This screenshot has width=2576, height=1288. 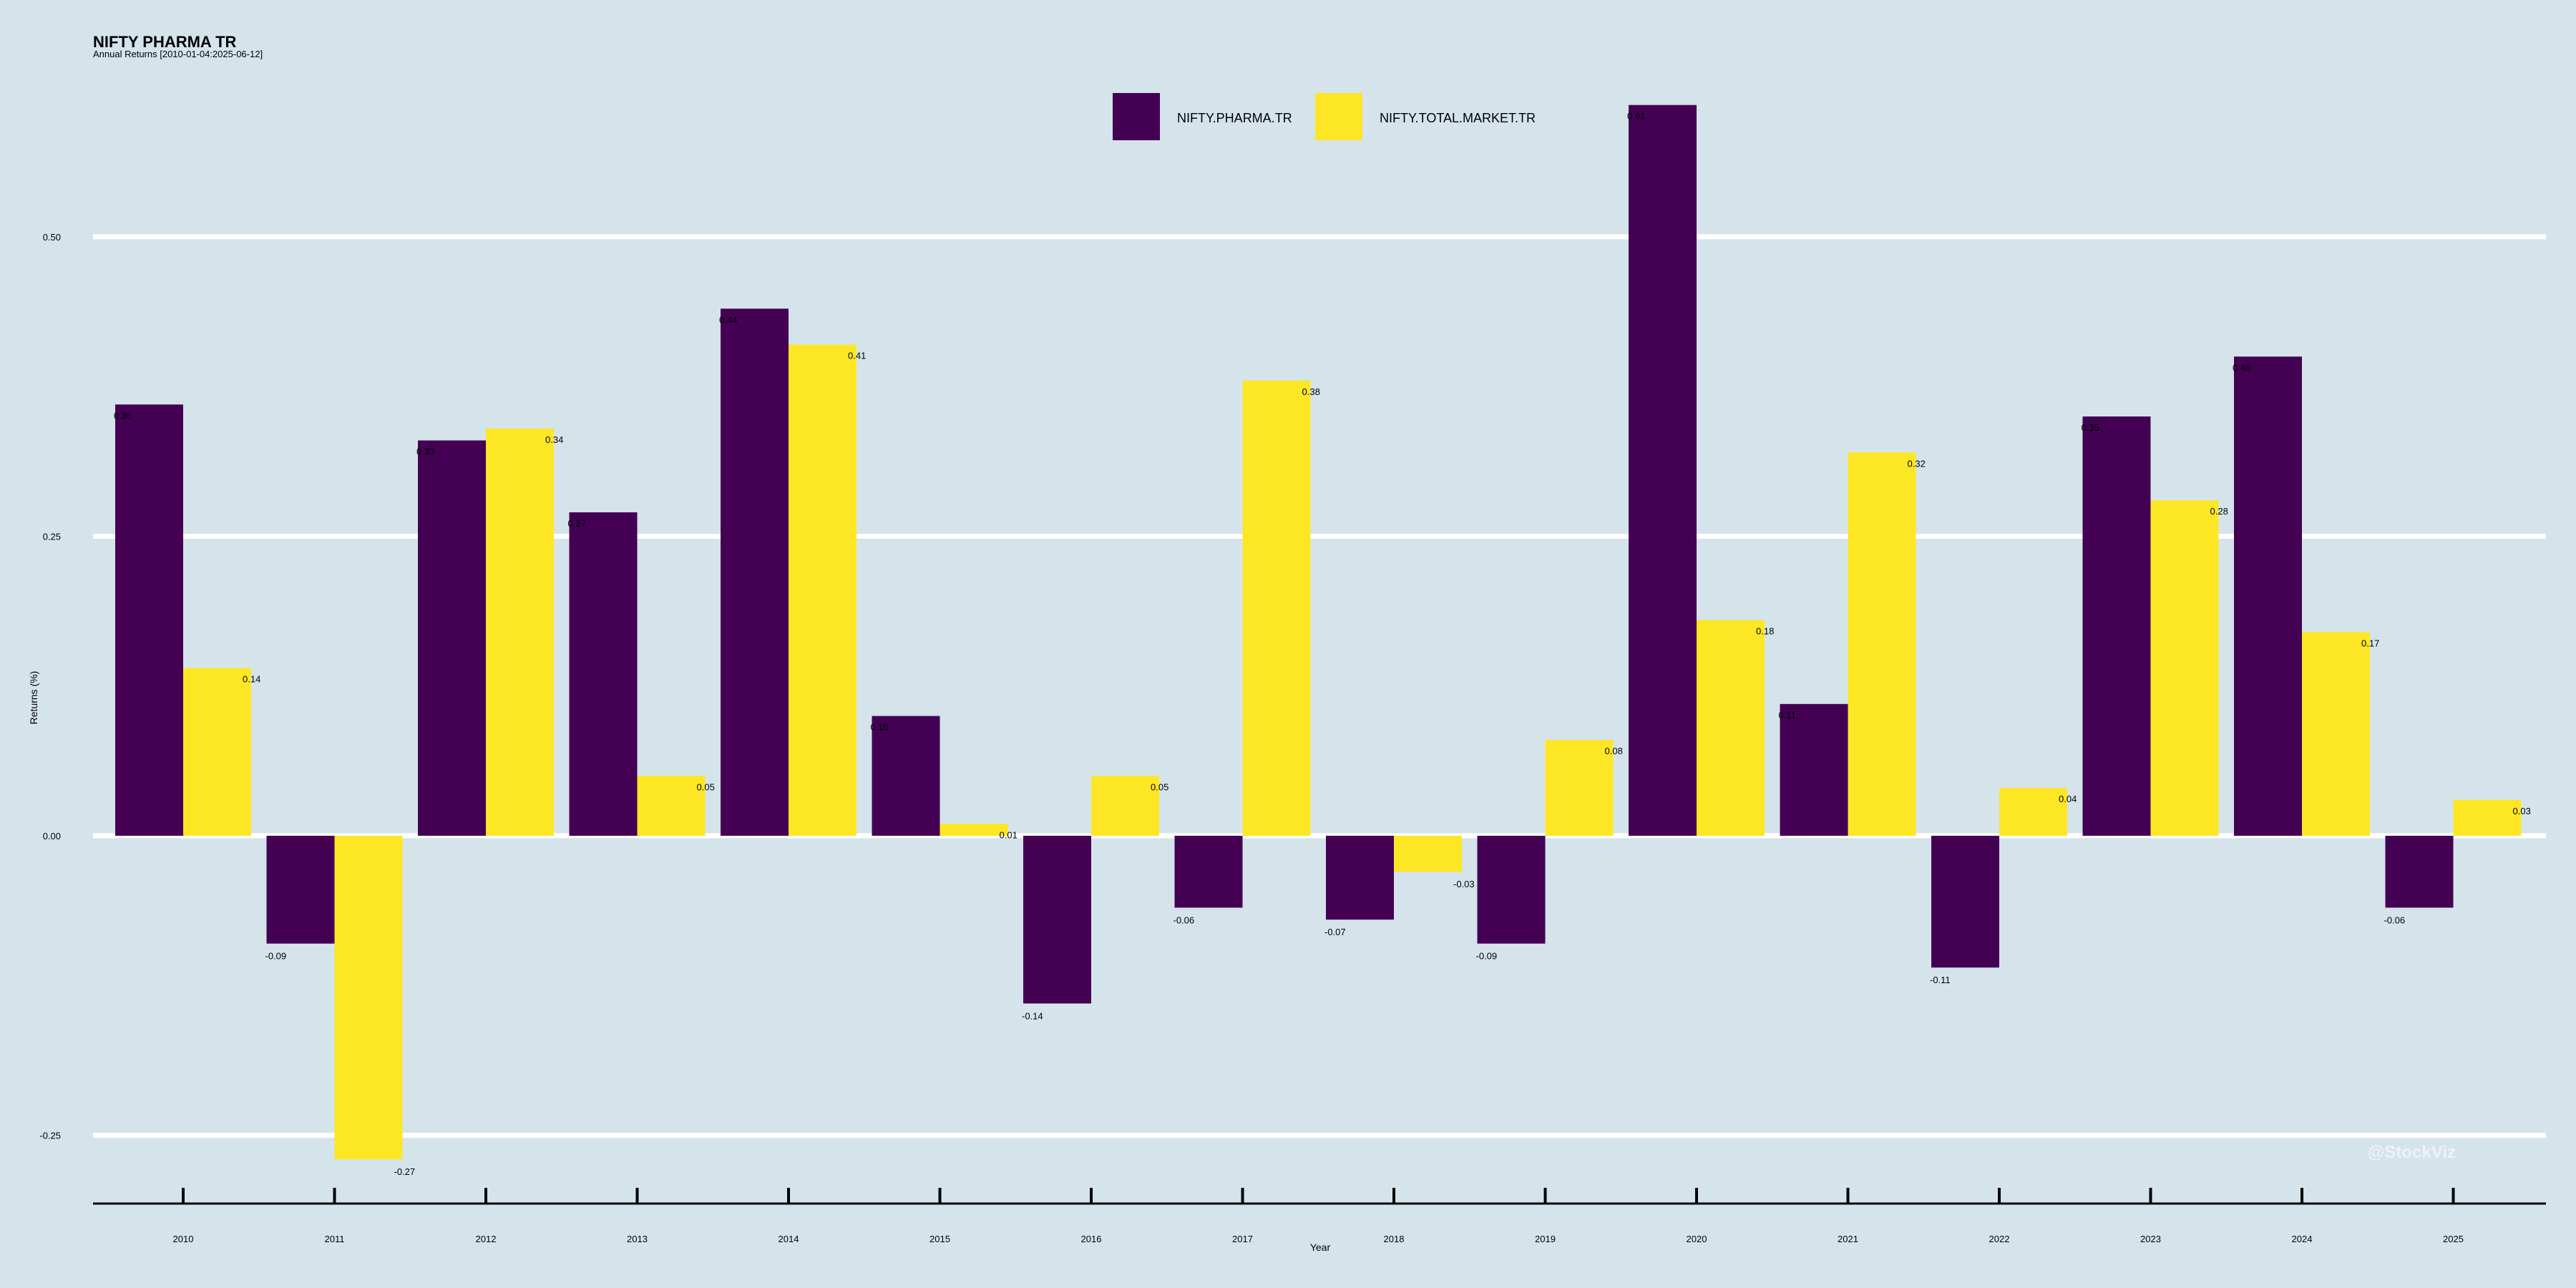 I want to click on data-label: 0.61, so click(x=1636, y=116).